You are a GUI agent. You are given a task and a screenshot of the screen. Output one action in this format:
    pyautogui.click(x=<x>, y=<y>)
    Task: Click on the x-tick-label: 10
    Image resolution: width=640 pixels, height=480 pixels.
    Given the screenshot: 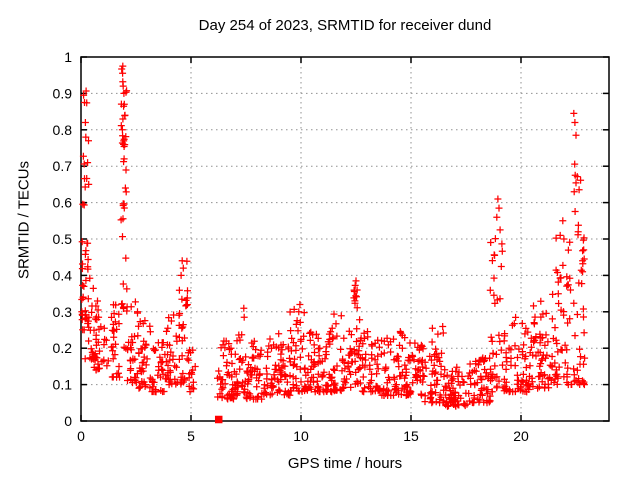 What is the action you would take?
    pyautogui.click(x=301, y=436)
    